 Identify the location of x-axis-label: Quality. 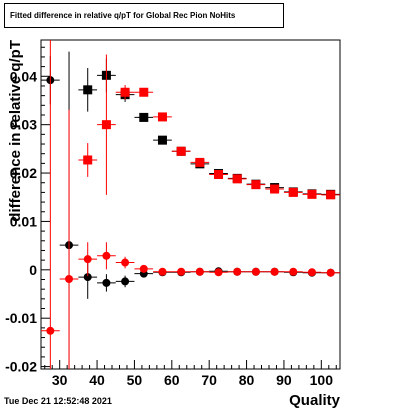
(315, 400).